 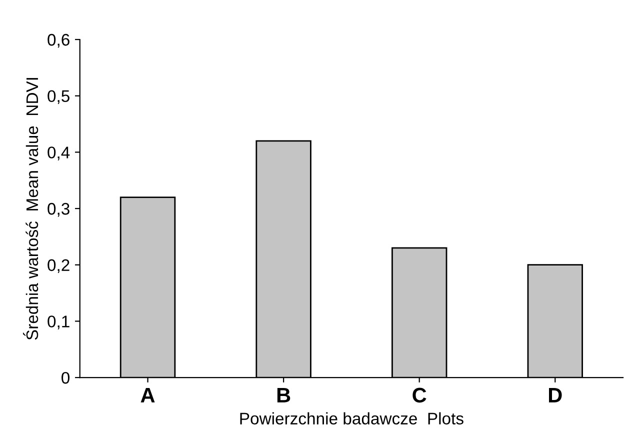 I want to click on y-tick-label: 0,1, so click(x=59, y=323).